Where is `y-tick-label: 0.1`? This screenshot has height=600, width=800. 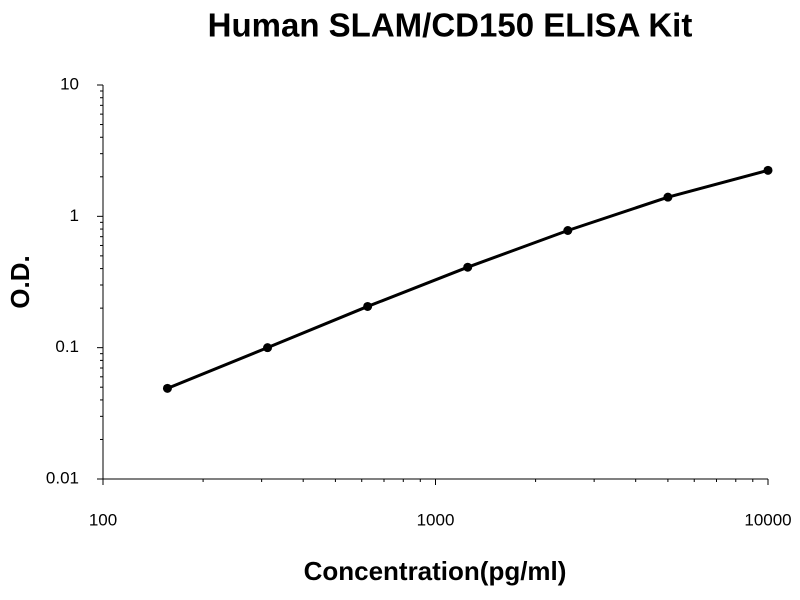 y-tick-label: 0.1 is located at coordinates (67, 346).